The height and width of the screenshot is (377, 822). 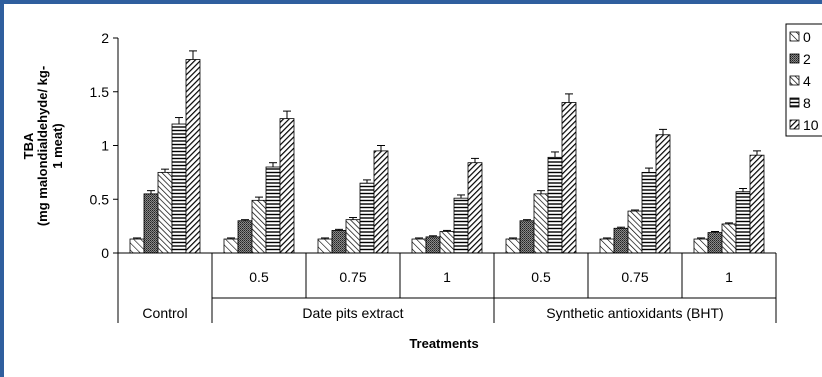 What do you see at coordinates (447, 277) in the screenshot?
I see `category-label-3: 1` at bounding box center [447, 277].